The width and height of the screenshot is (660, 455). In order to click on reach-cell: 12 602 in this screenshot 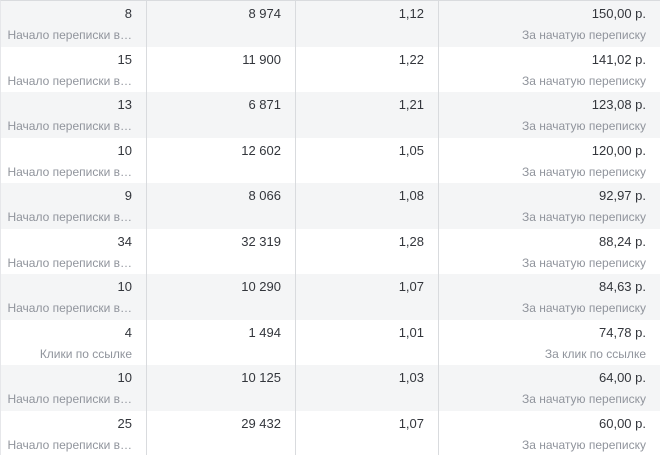, I will do `click(220, 160)`.